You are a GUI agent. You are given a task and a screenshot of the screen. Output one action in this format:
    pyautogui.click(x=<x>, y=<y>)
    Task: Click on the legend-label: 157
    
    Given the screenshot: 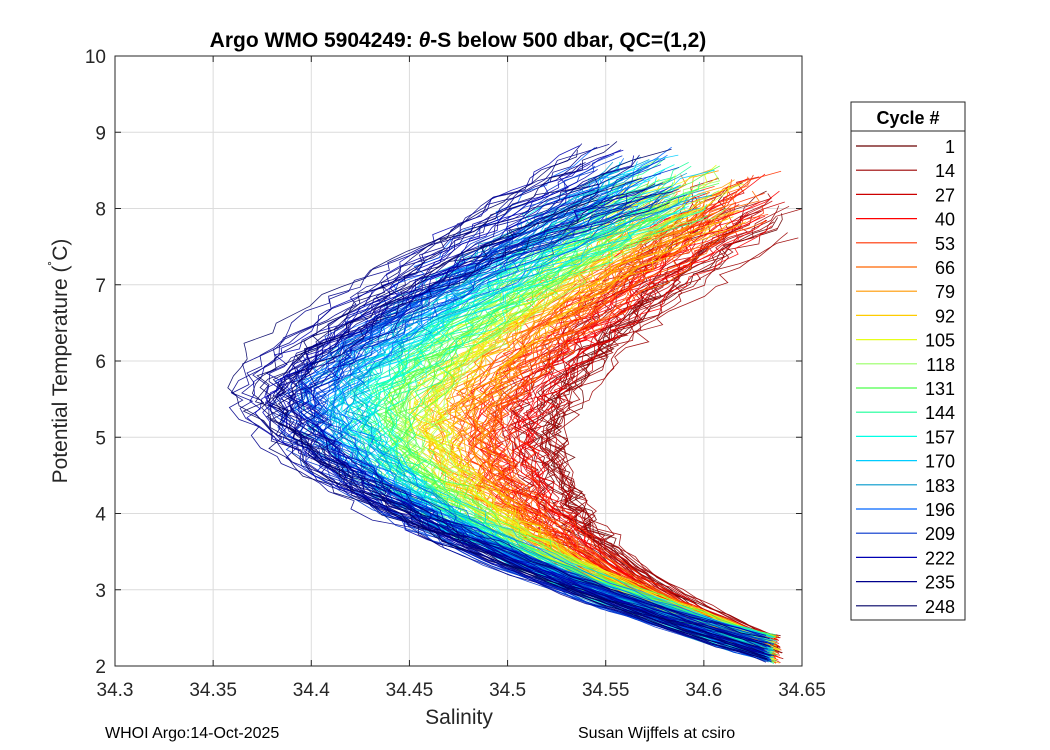 What is the action you would take?
    pyautogui.click(x=940, y=437)
    